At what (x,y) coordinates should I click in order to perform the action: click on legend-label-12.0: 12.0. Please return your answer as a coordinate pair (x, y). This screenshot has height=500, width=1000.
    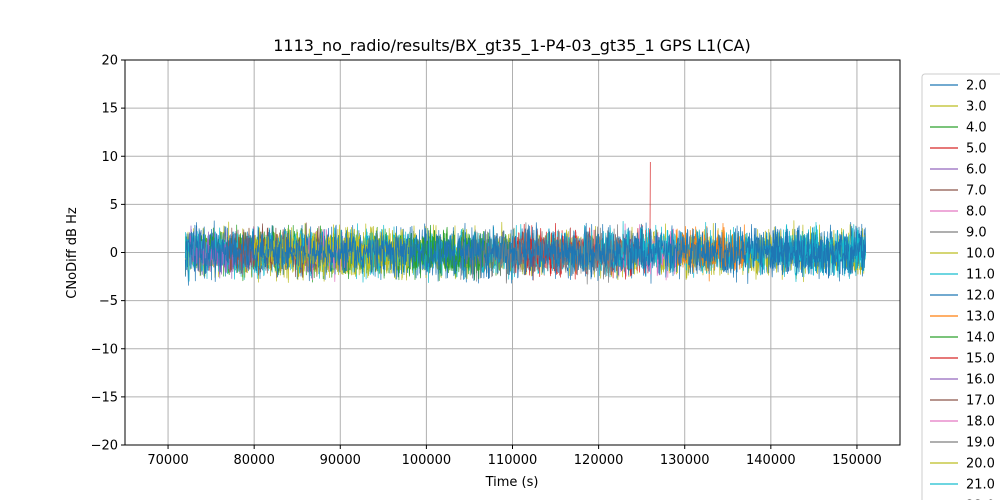
    Looking at the image, I should click on (980, 296).